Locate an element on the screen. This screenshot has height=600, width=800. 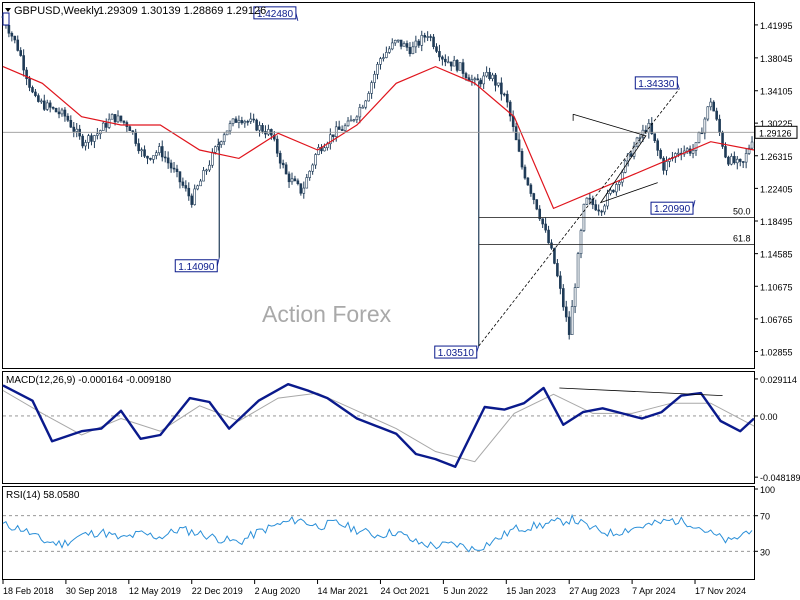
watermark: Action Forex is located at coordinates (327, 314).